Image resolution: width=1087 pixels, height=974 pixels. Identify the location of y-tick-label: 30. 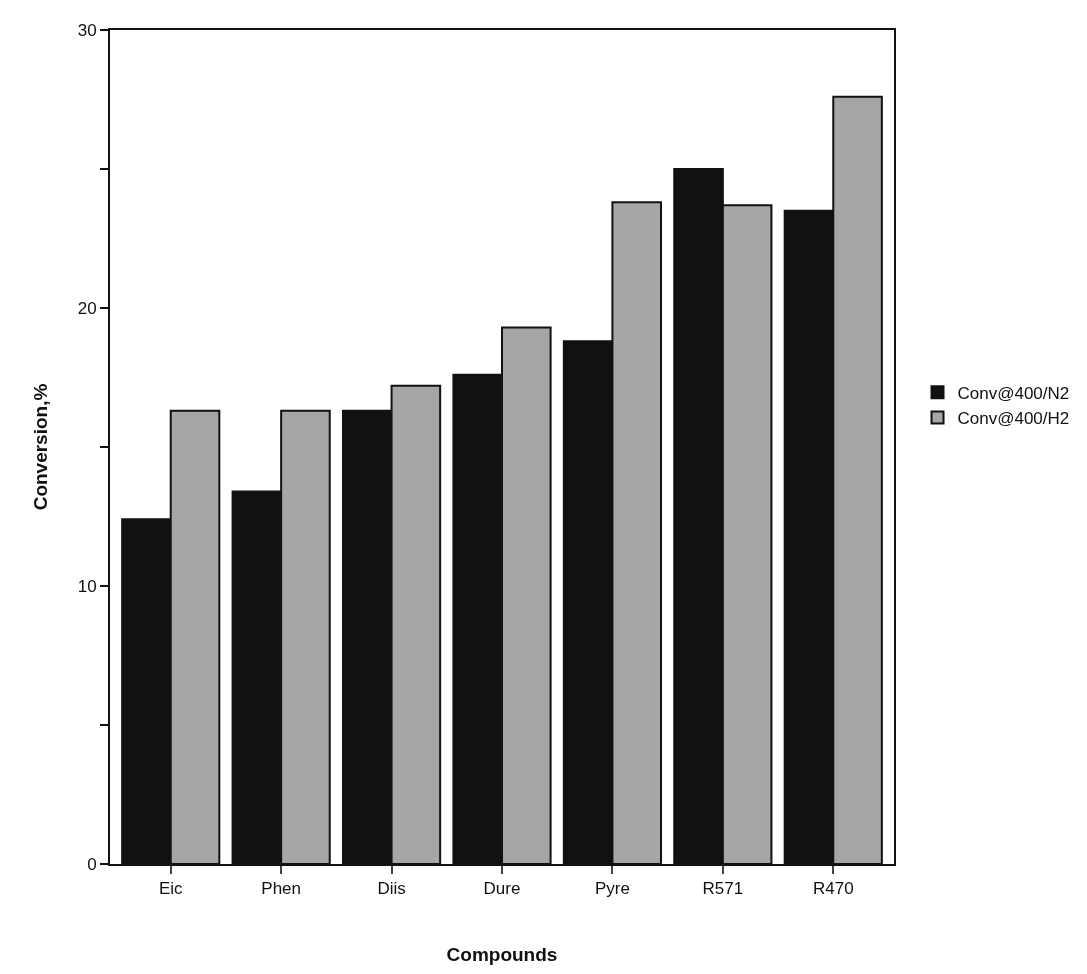
(87, 30).